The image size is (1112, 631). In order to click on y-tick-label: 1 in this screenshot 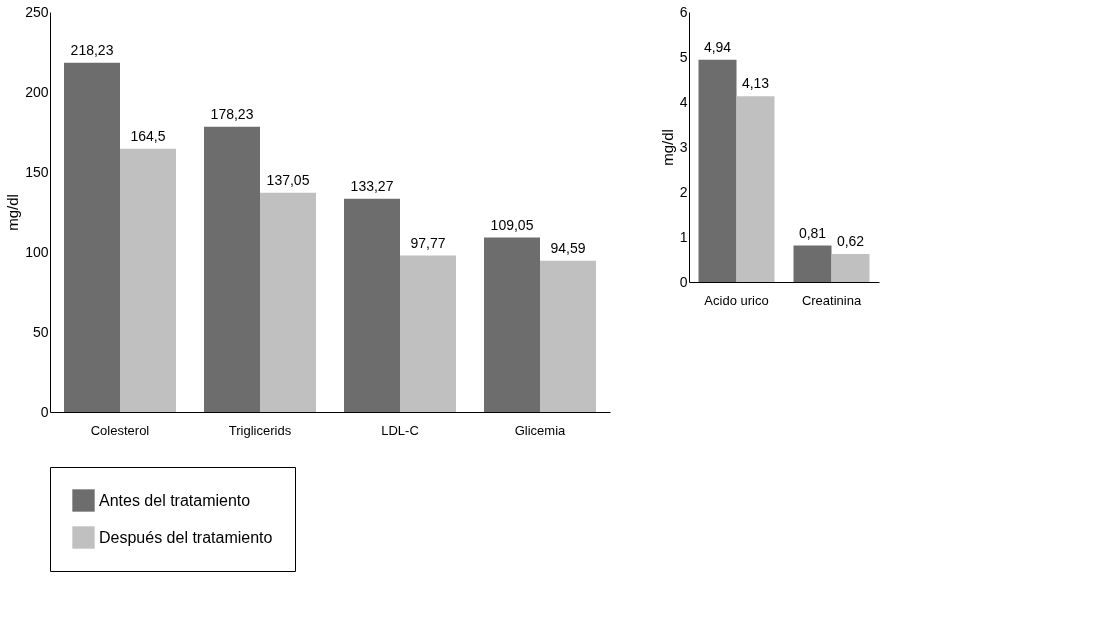, I will do `click(683, 236)`.